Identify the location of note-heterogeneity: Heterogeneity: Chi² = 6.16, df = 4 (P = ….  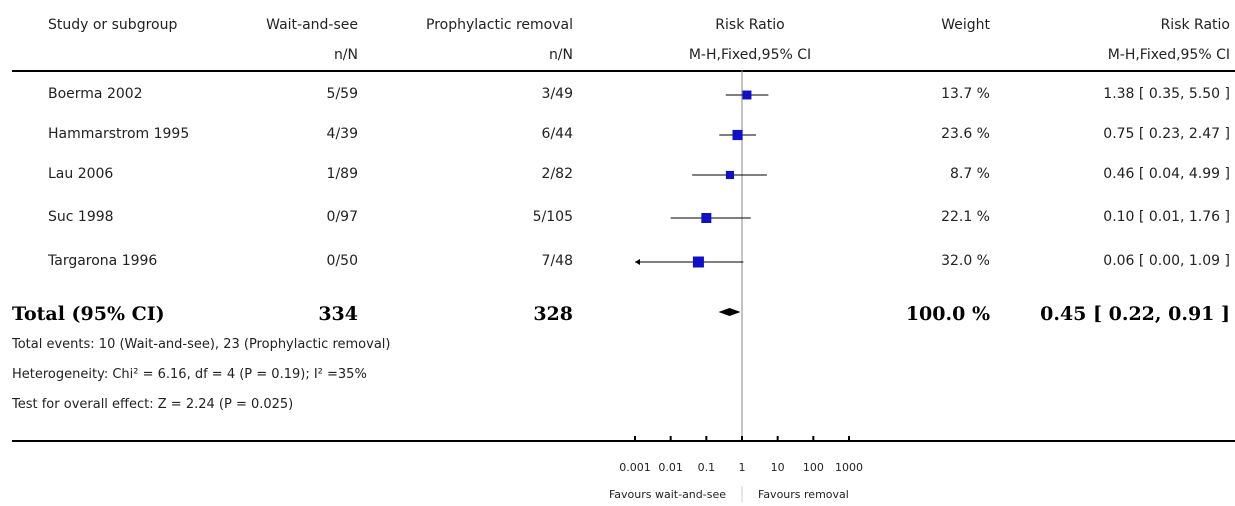
(189, 374).